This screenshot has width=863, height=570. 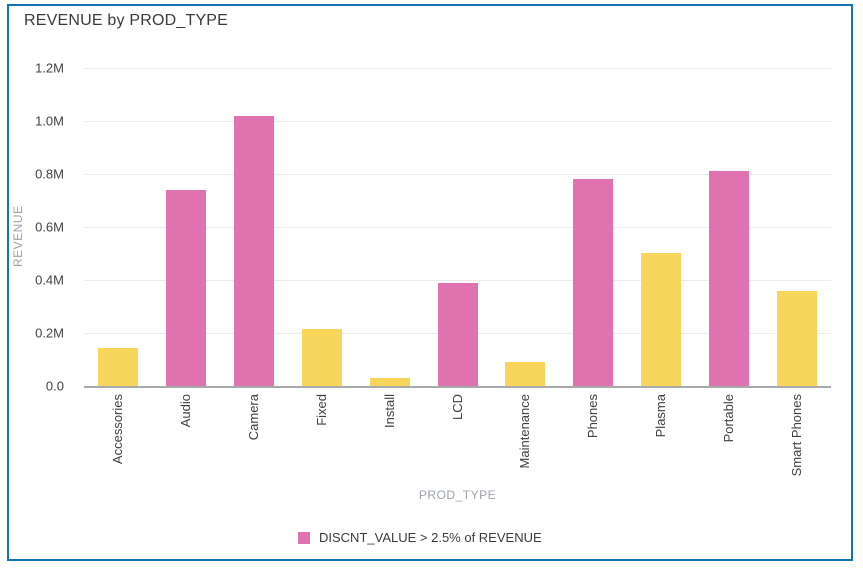 I want to click on x-category-label: LCD, so click(x=457, y=407).